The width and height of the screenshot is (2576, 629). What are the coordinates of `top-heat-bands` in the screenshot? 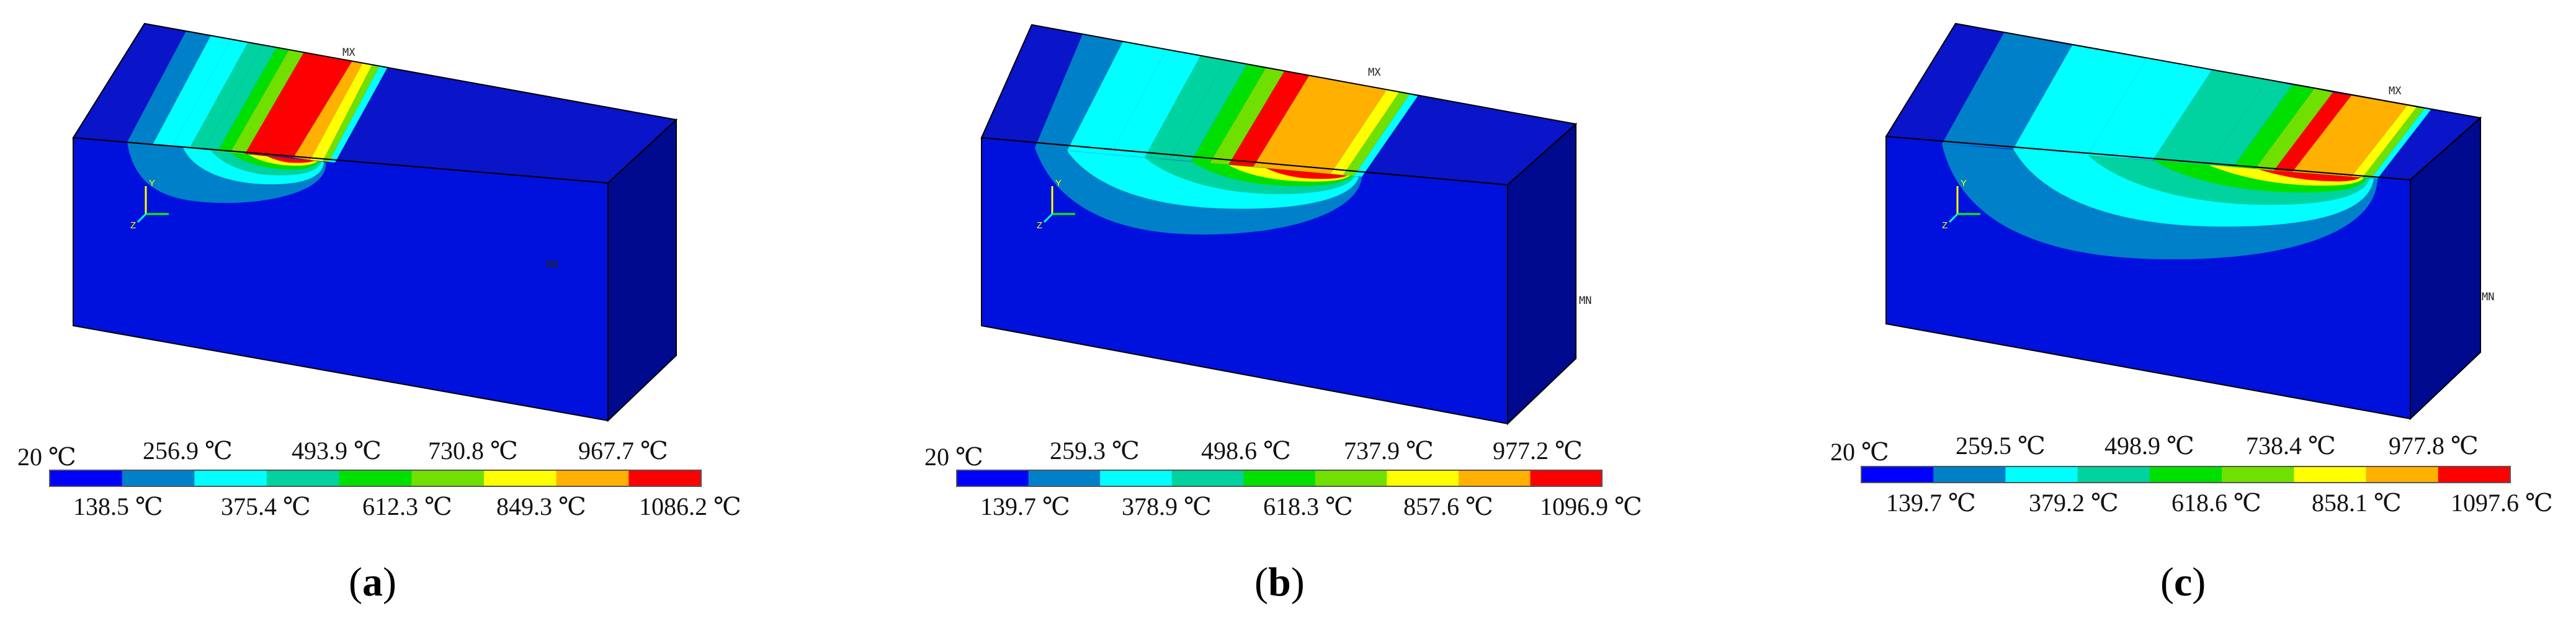 It's located at (257, 97).